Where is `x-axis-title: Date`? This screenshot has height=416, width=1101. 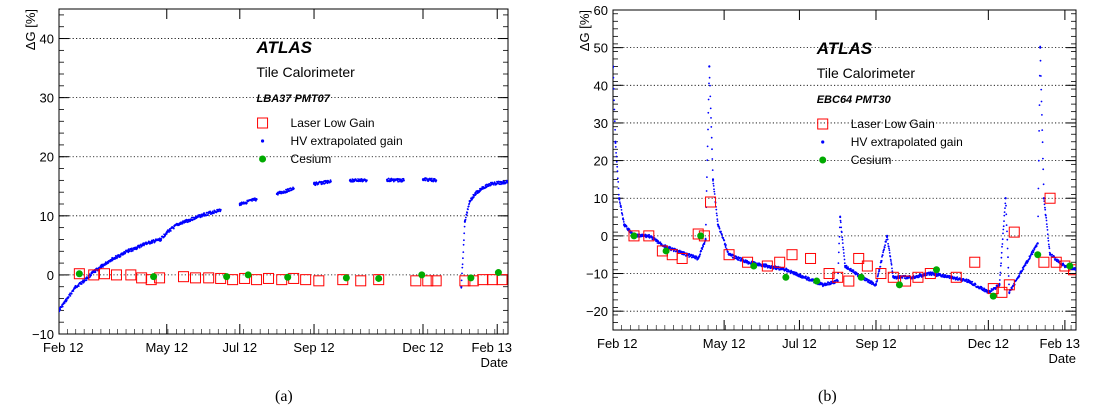
x-axis-title: Date is located at coordinates (1062, 358).